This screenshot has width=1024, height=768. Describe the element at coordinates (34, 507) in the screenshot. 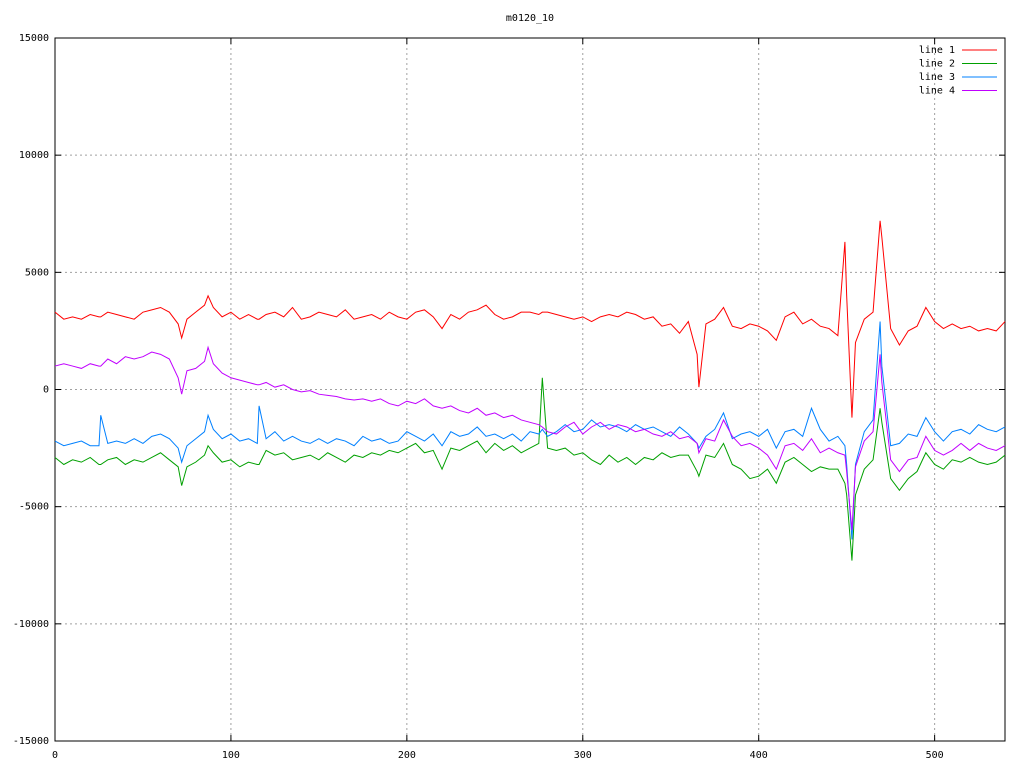

I see `y-tick-label: -5000` at that location.